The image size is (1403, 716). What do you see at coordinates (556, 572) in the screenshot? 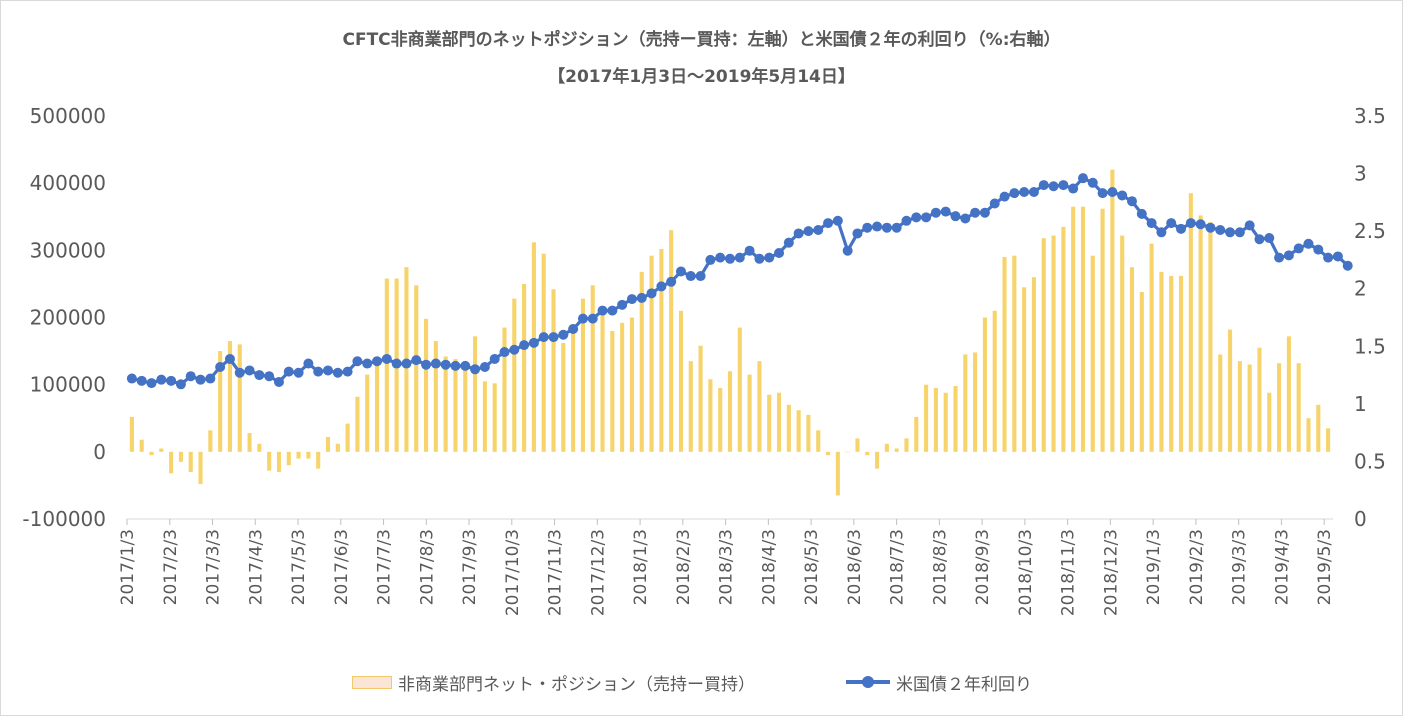
I see `x-tick-label: 2017/11/3` at bounding box center [556, 572].